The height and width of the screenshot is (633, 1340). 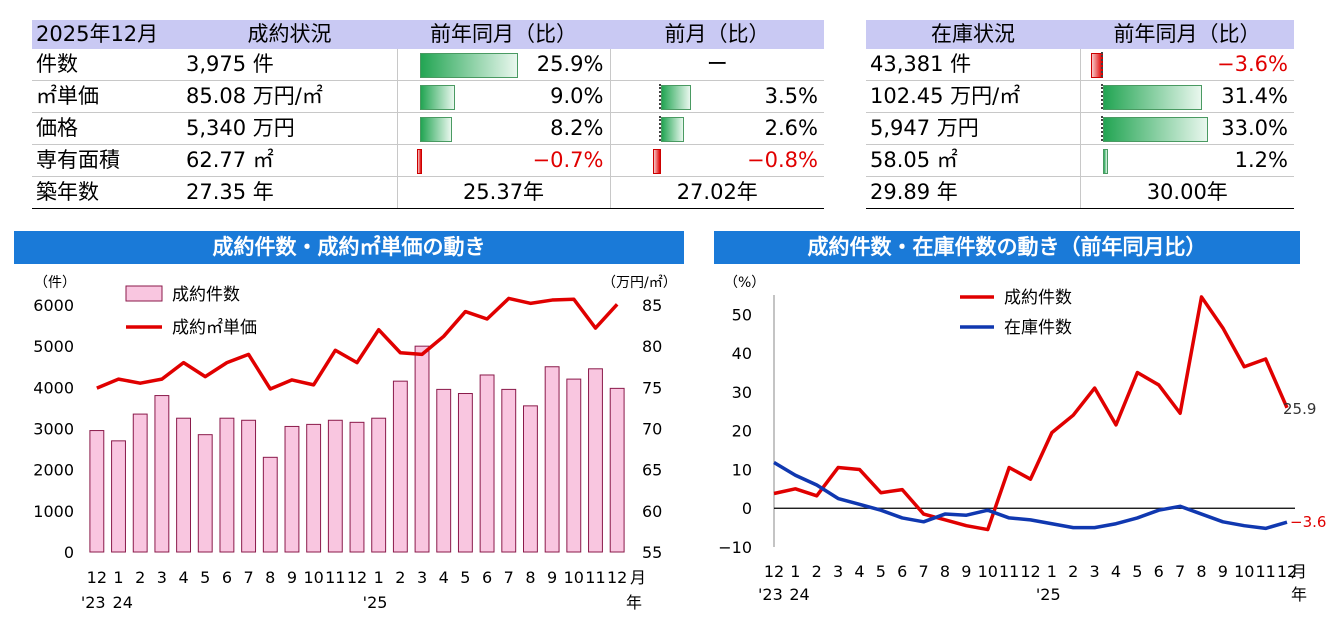 What do you see at coordinates (53, 305) in the screenshot?
I see `y-tick-left: 6000` at bounding box center [53, 305].